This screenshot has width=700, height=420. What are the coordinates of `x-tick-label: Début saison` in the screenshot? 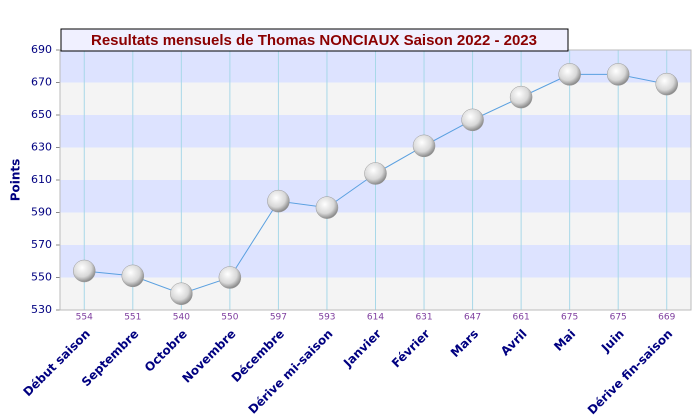 It's located at (56, 363).